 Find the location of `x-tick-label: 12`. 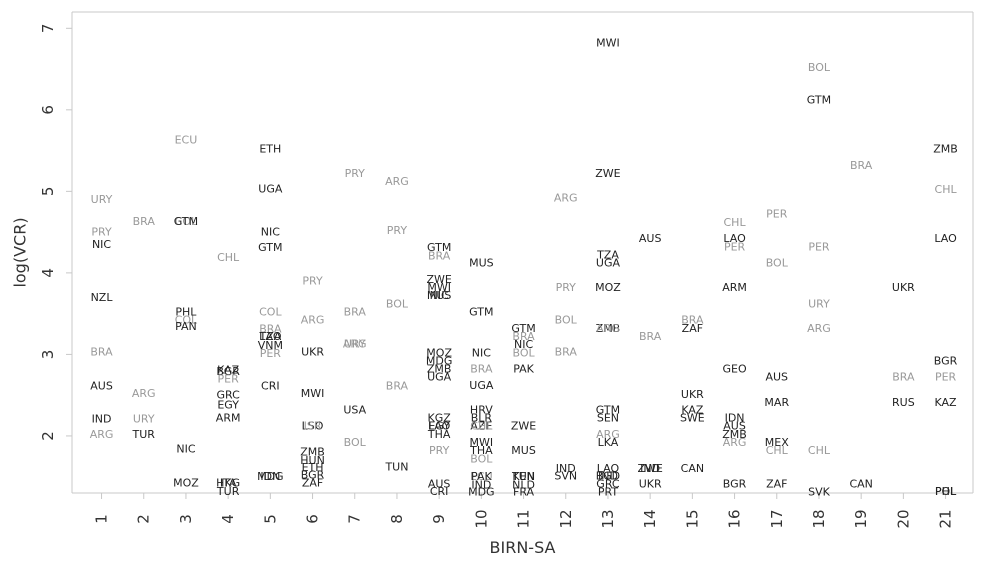

x-tick-label: 12 is located at coordinates (566, 518).